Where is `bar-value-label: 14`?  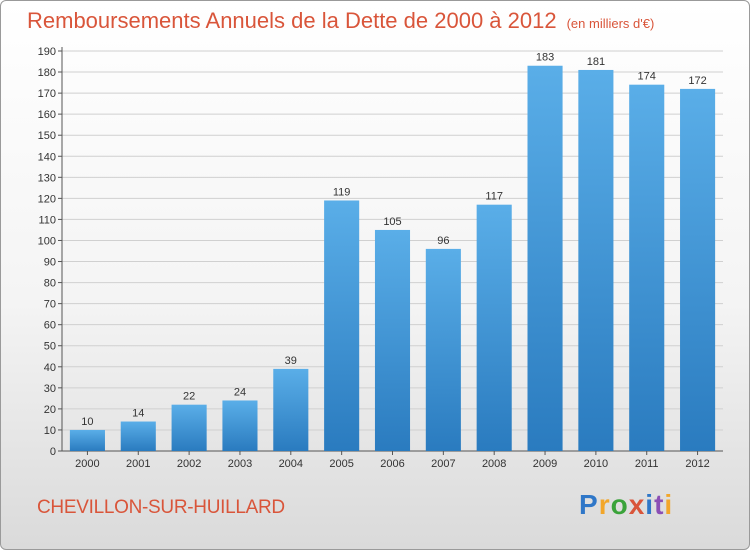 bar-value-label: 14 is located at coordinates (138, 414).